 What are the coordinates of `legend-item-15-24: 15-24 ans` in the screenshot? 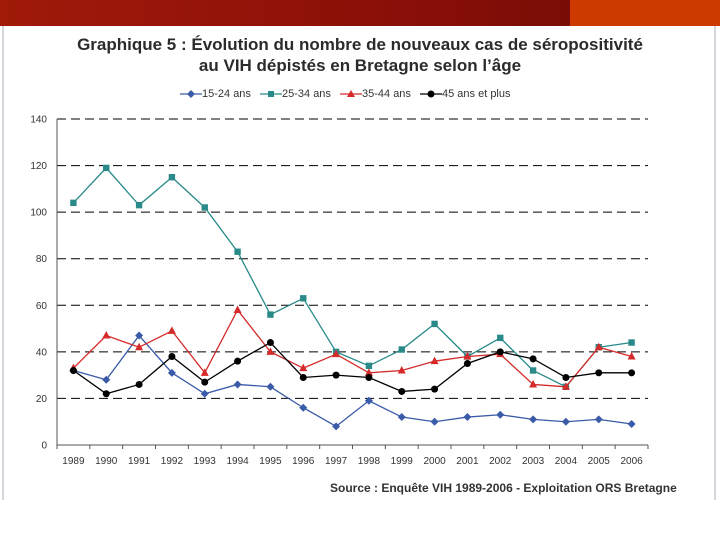 It's located at (215, 94).